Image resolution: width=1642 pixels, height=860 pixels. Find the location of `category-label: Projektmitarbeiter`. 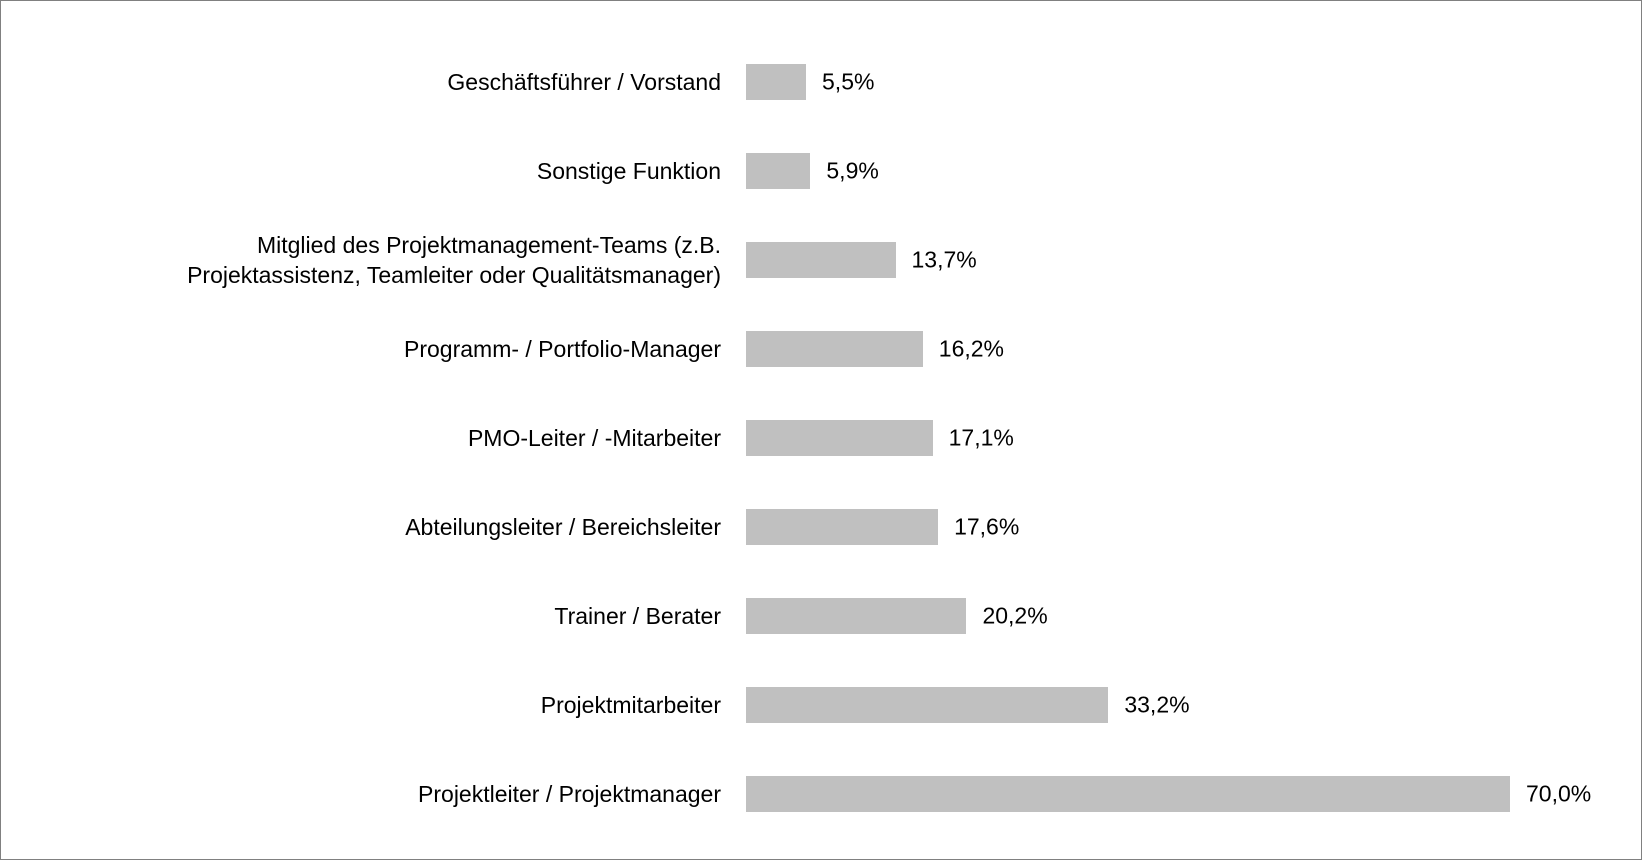

category-label: Projektmitarbeiter is located at coordinates (630, 705).